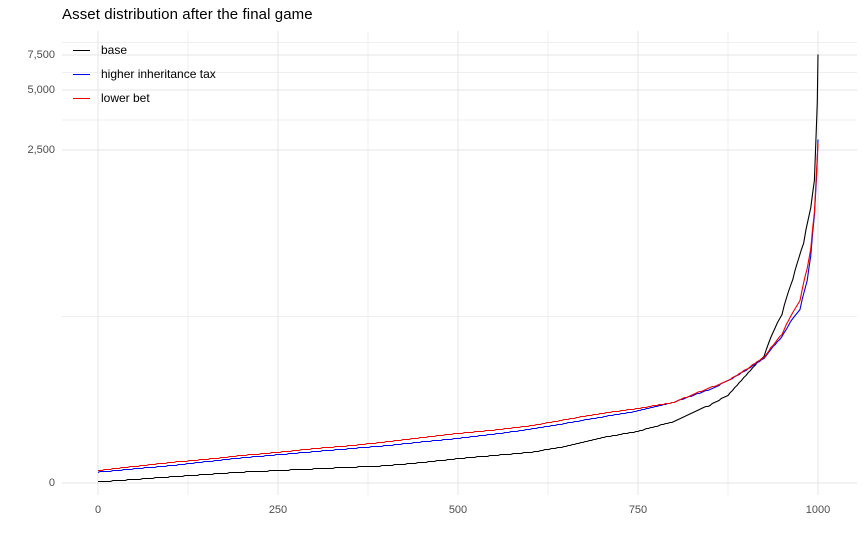  What do you see at coordinates (41, 55) in the screenshot?
I see `y-tick-label: 7,500` at bounding box center [41, 55].